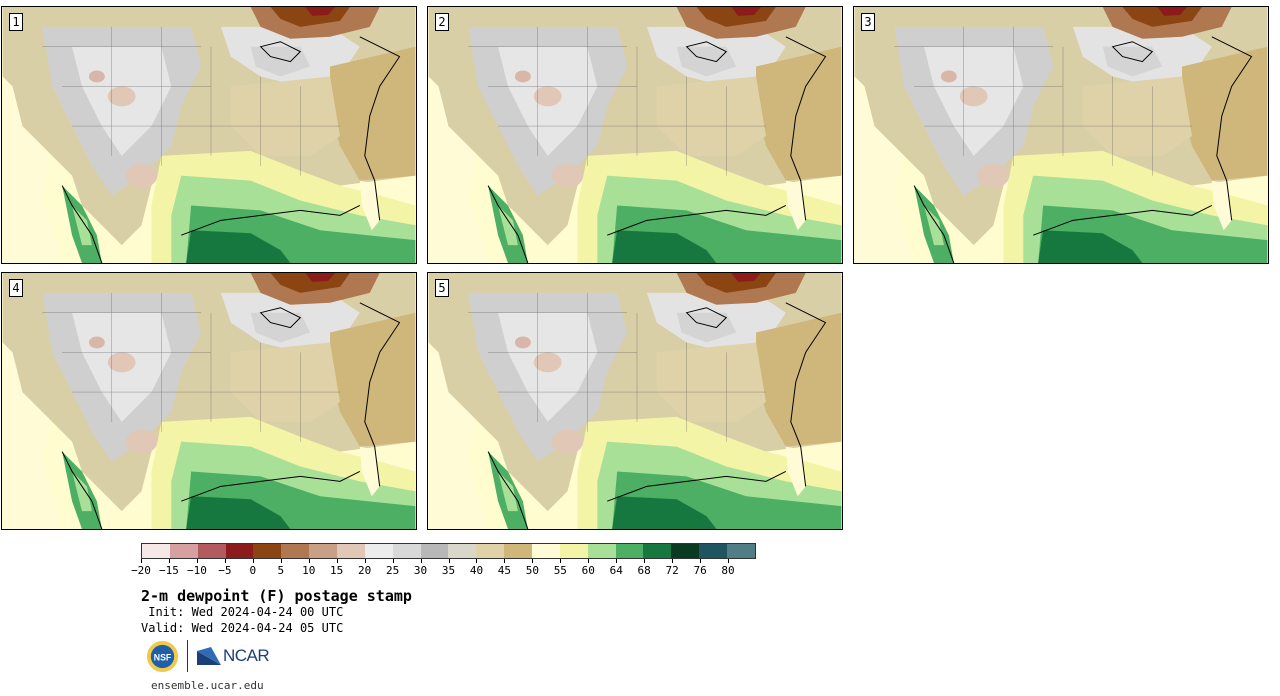  What do you see at coordinates (365, 570) in the screenshot?
I see `colorbar-tick-label: 20` at bounding box center [365, 570].